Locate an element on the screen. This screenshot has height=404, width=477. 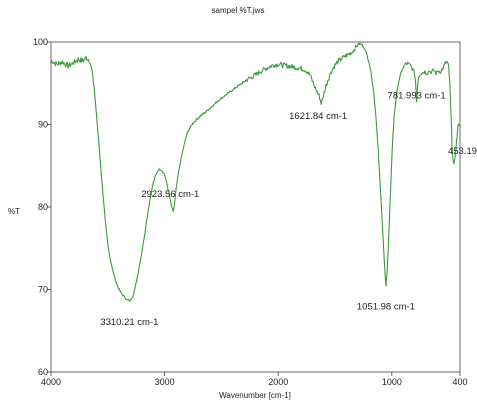
y-tick-label: 80 is located at coordinates (43, 207).